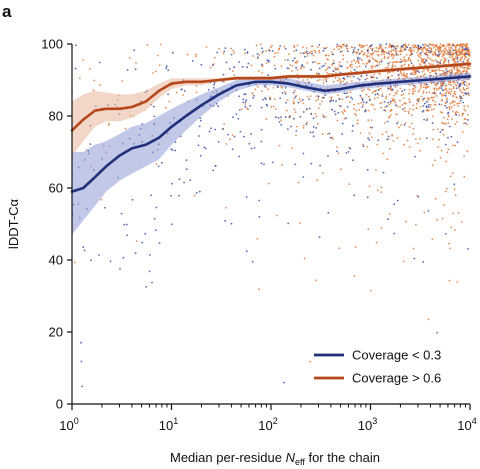  I want to click on y-axis-title: lDDT-Cα, so click(13, 223).